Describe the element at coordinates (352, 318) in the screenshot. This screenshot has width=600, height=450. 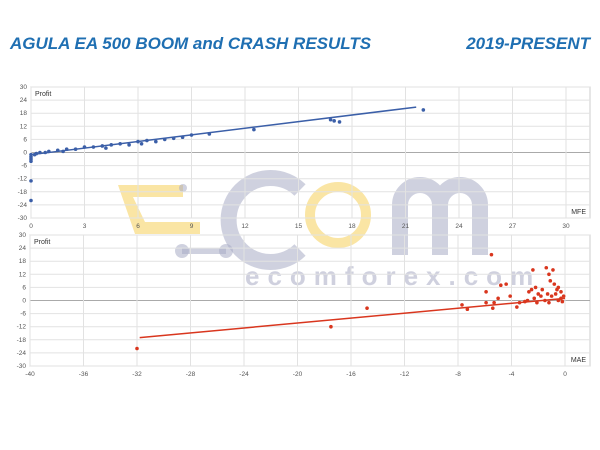
I see `trendline` at that location.